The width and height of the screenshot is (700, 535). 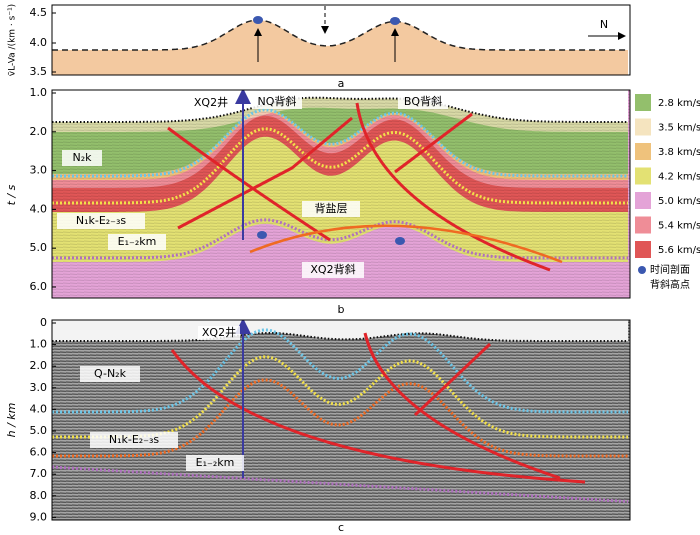 What do you see at coordinates (11, 420) in the screenshot?
I see `axis-label: h / km` at bounding box center [11, 420].